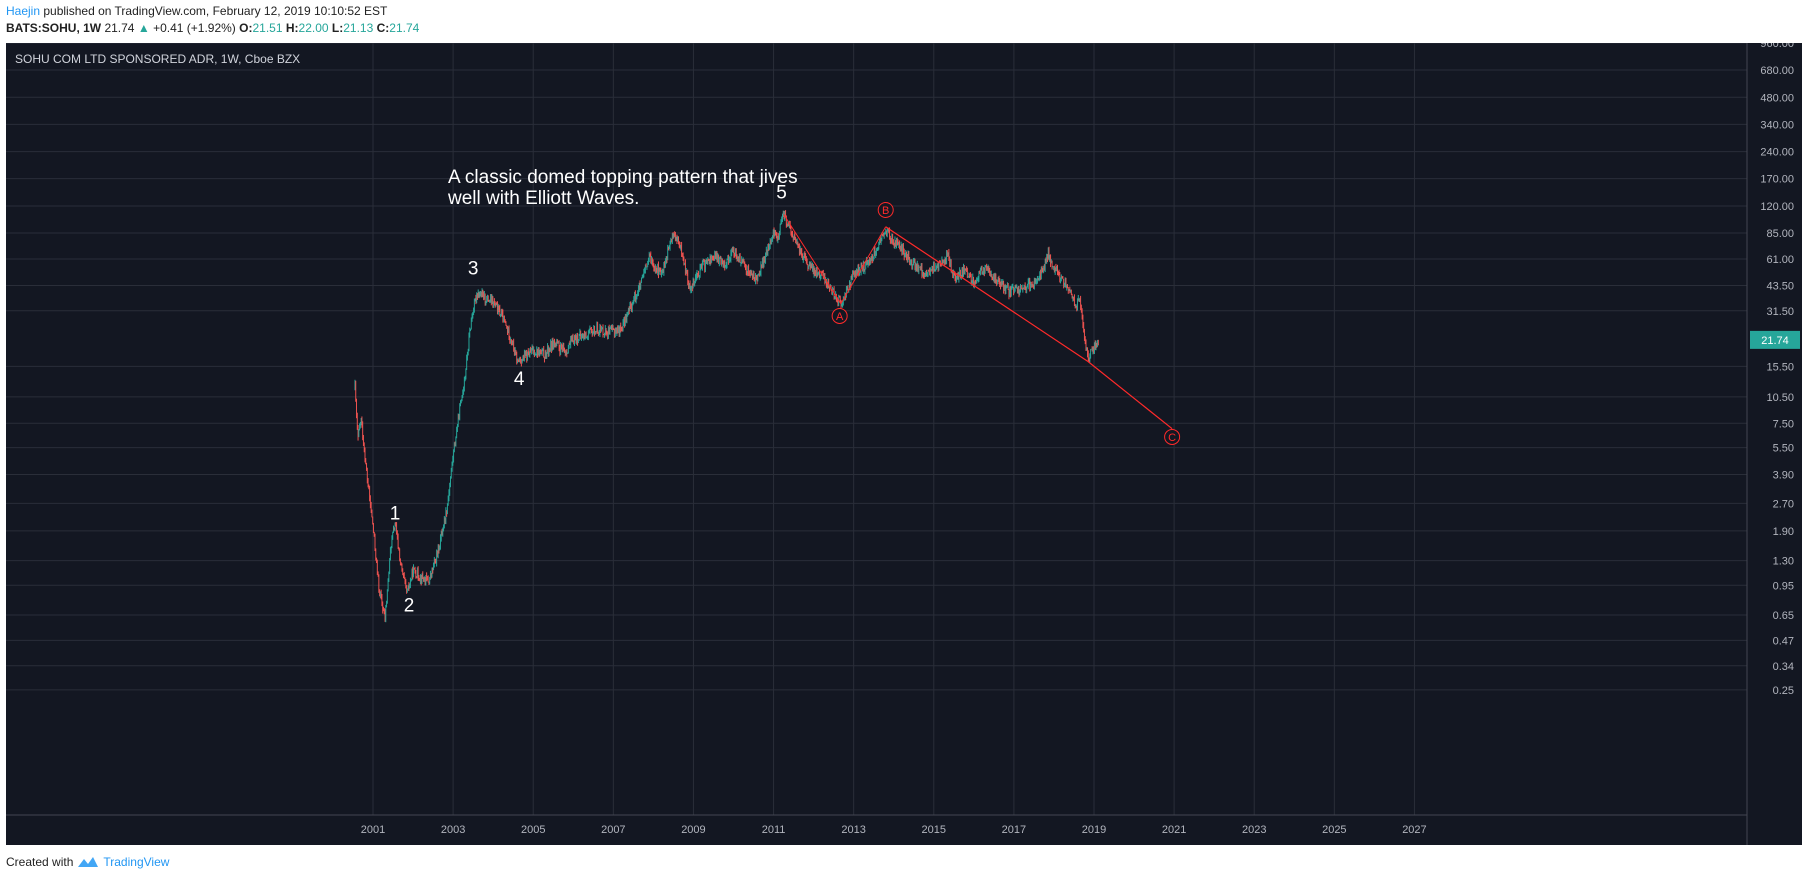  I want to click on last-price-label: 21.74, so click(1775, 341).